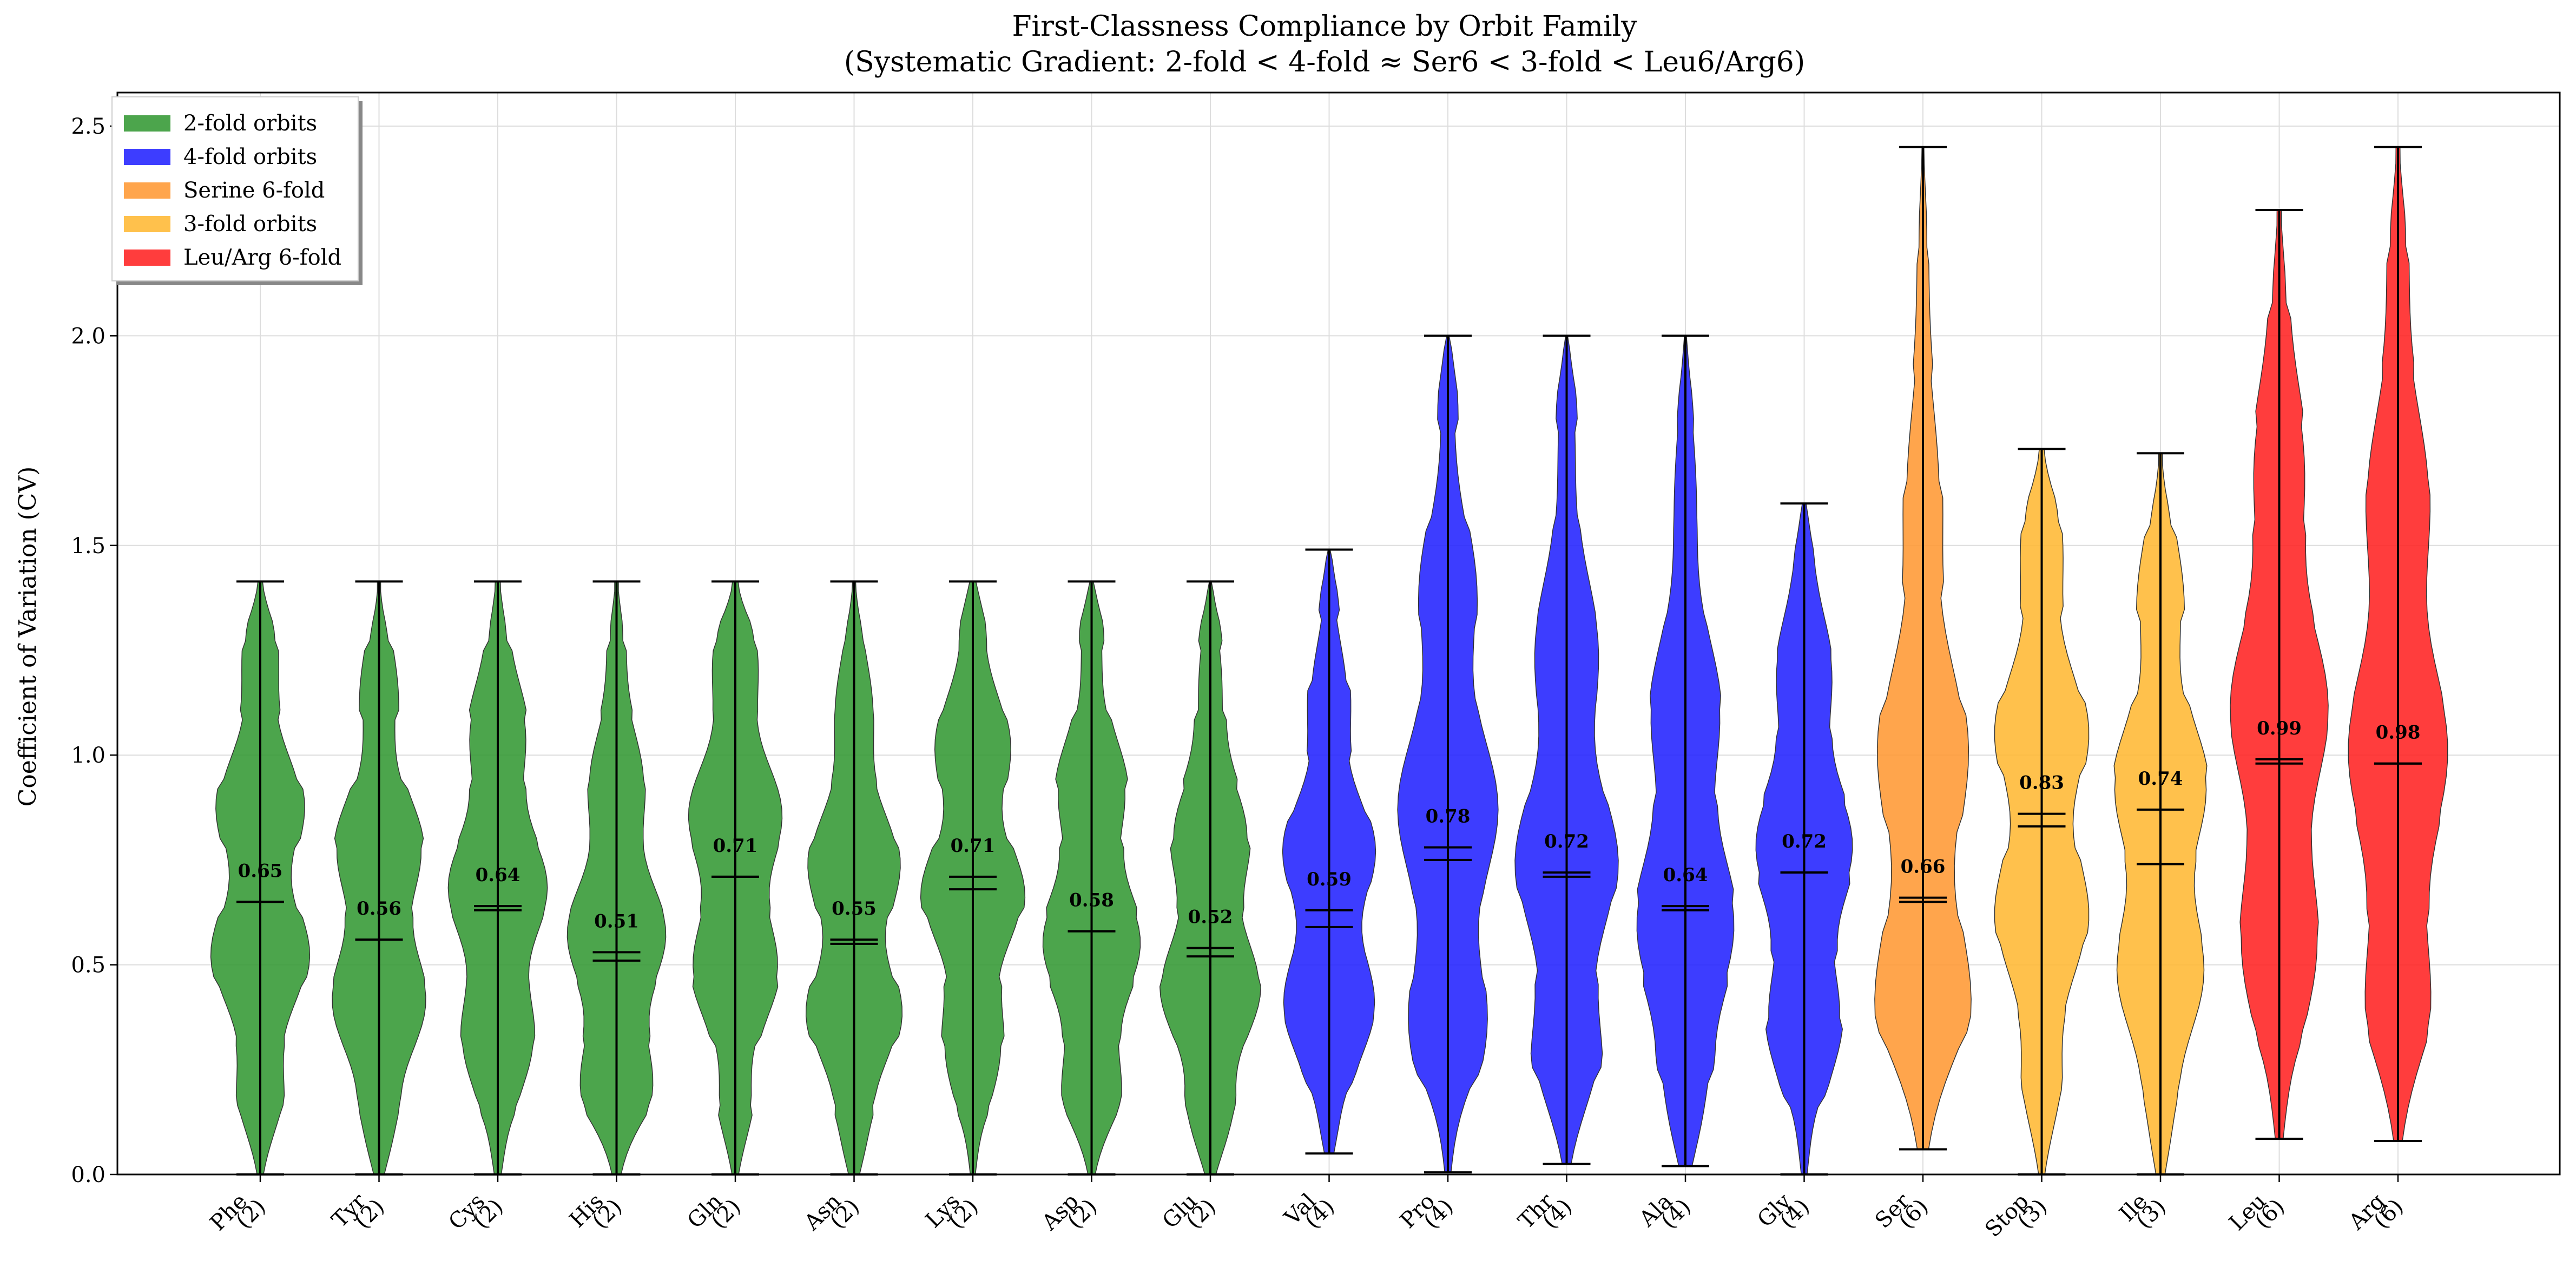 The width and height of the screenshot is (2576, 1280). Describe the element at coordinates (250, 157) in the screenshot. I see `legend-label: 4-fold orbits` at that location.